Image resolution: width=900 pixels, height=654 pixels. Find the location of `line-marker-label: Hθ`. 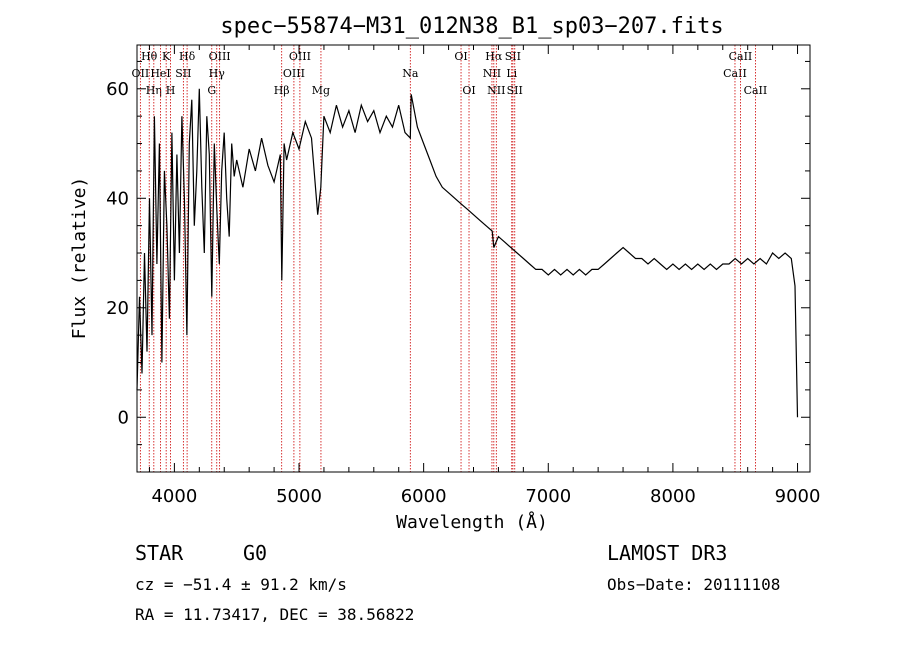

line-marker-label: Hθ is located at coordinates (149, 56).